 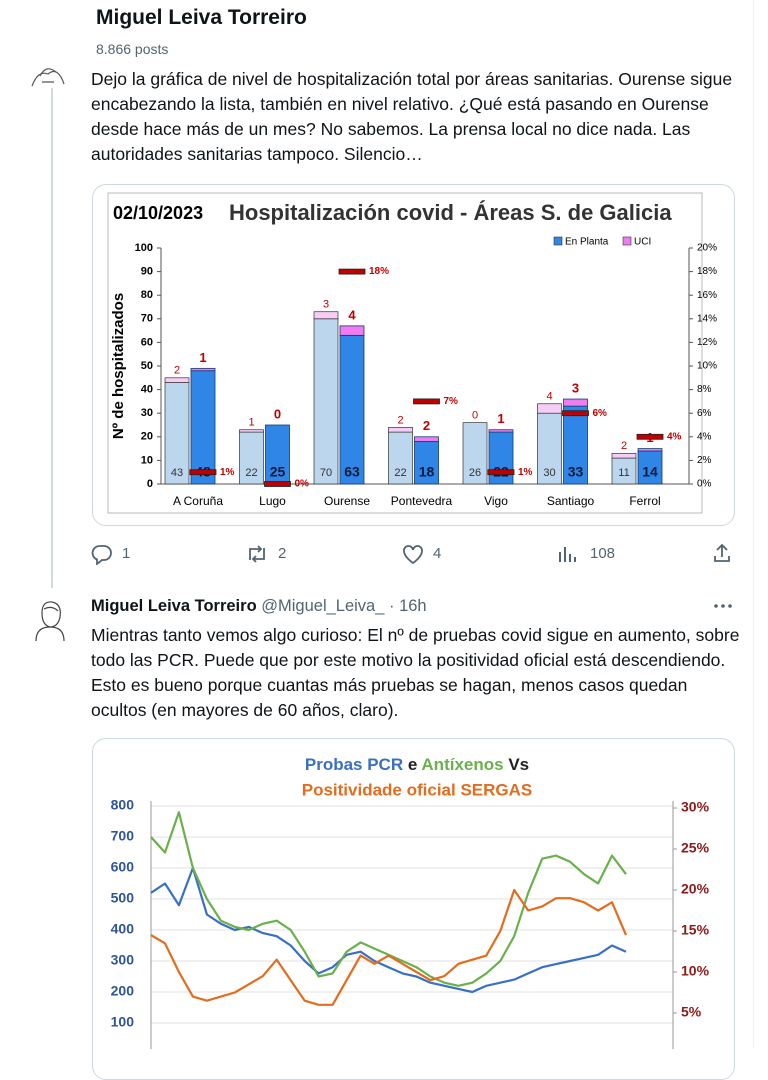 I want to click on relative-label: 4%, so click(x=674, y=436).